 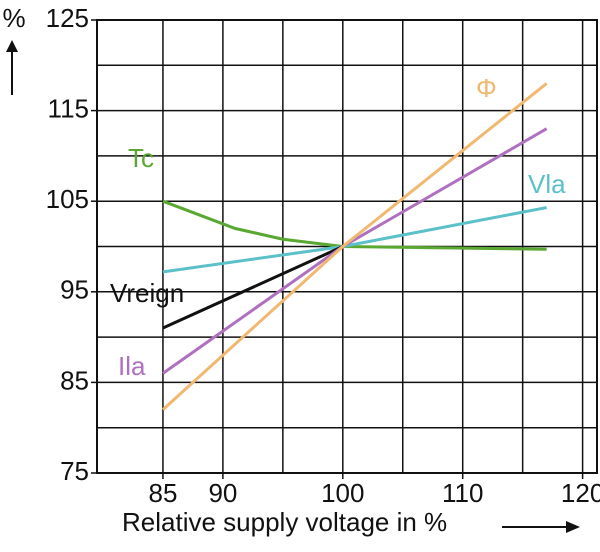 What do you see at coordinates (13, 18) in the screenshot?
I see `y-axis-label: %` at bounding box center [13, 18].